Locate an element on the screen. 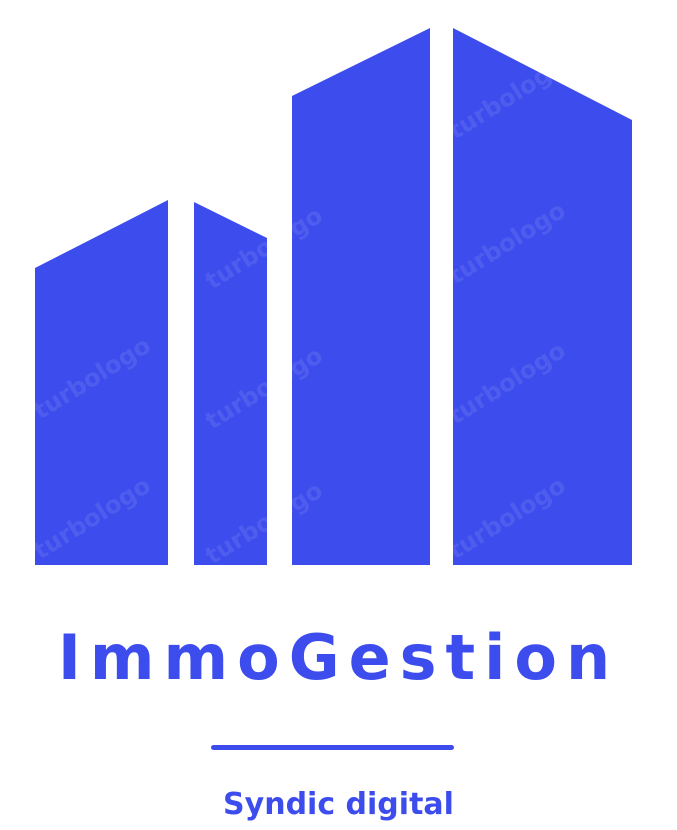 This screenshot has height=830, width=677. brand-name: ImmoGestion is located at coordinates (338, 657).